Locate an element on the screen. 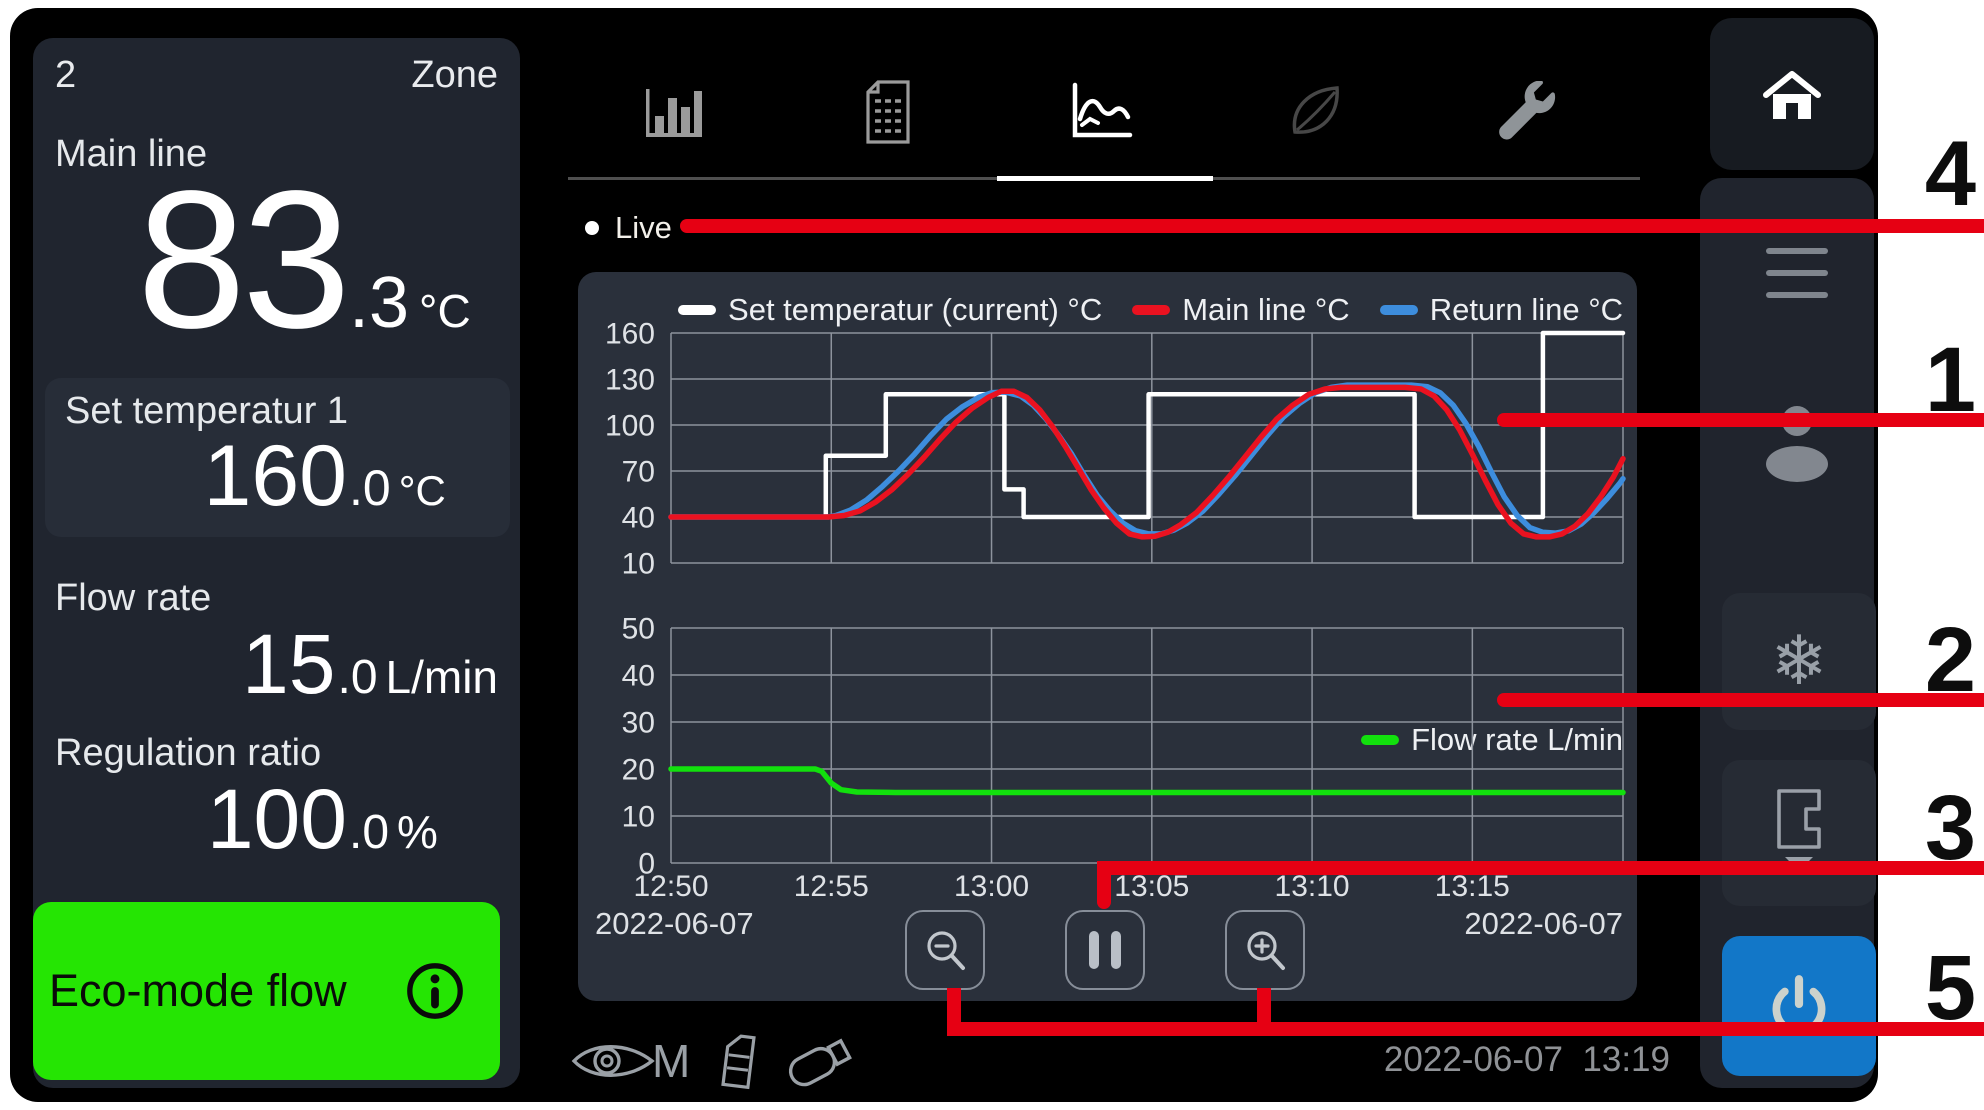  flow-rate-unit: L/min is located at coordinates (441, 677).